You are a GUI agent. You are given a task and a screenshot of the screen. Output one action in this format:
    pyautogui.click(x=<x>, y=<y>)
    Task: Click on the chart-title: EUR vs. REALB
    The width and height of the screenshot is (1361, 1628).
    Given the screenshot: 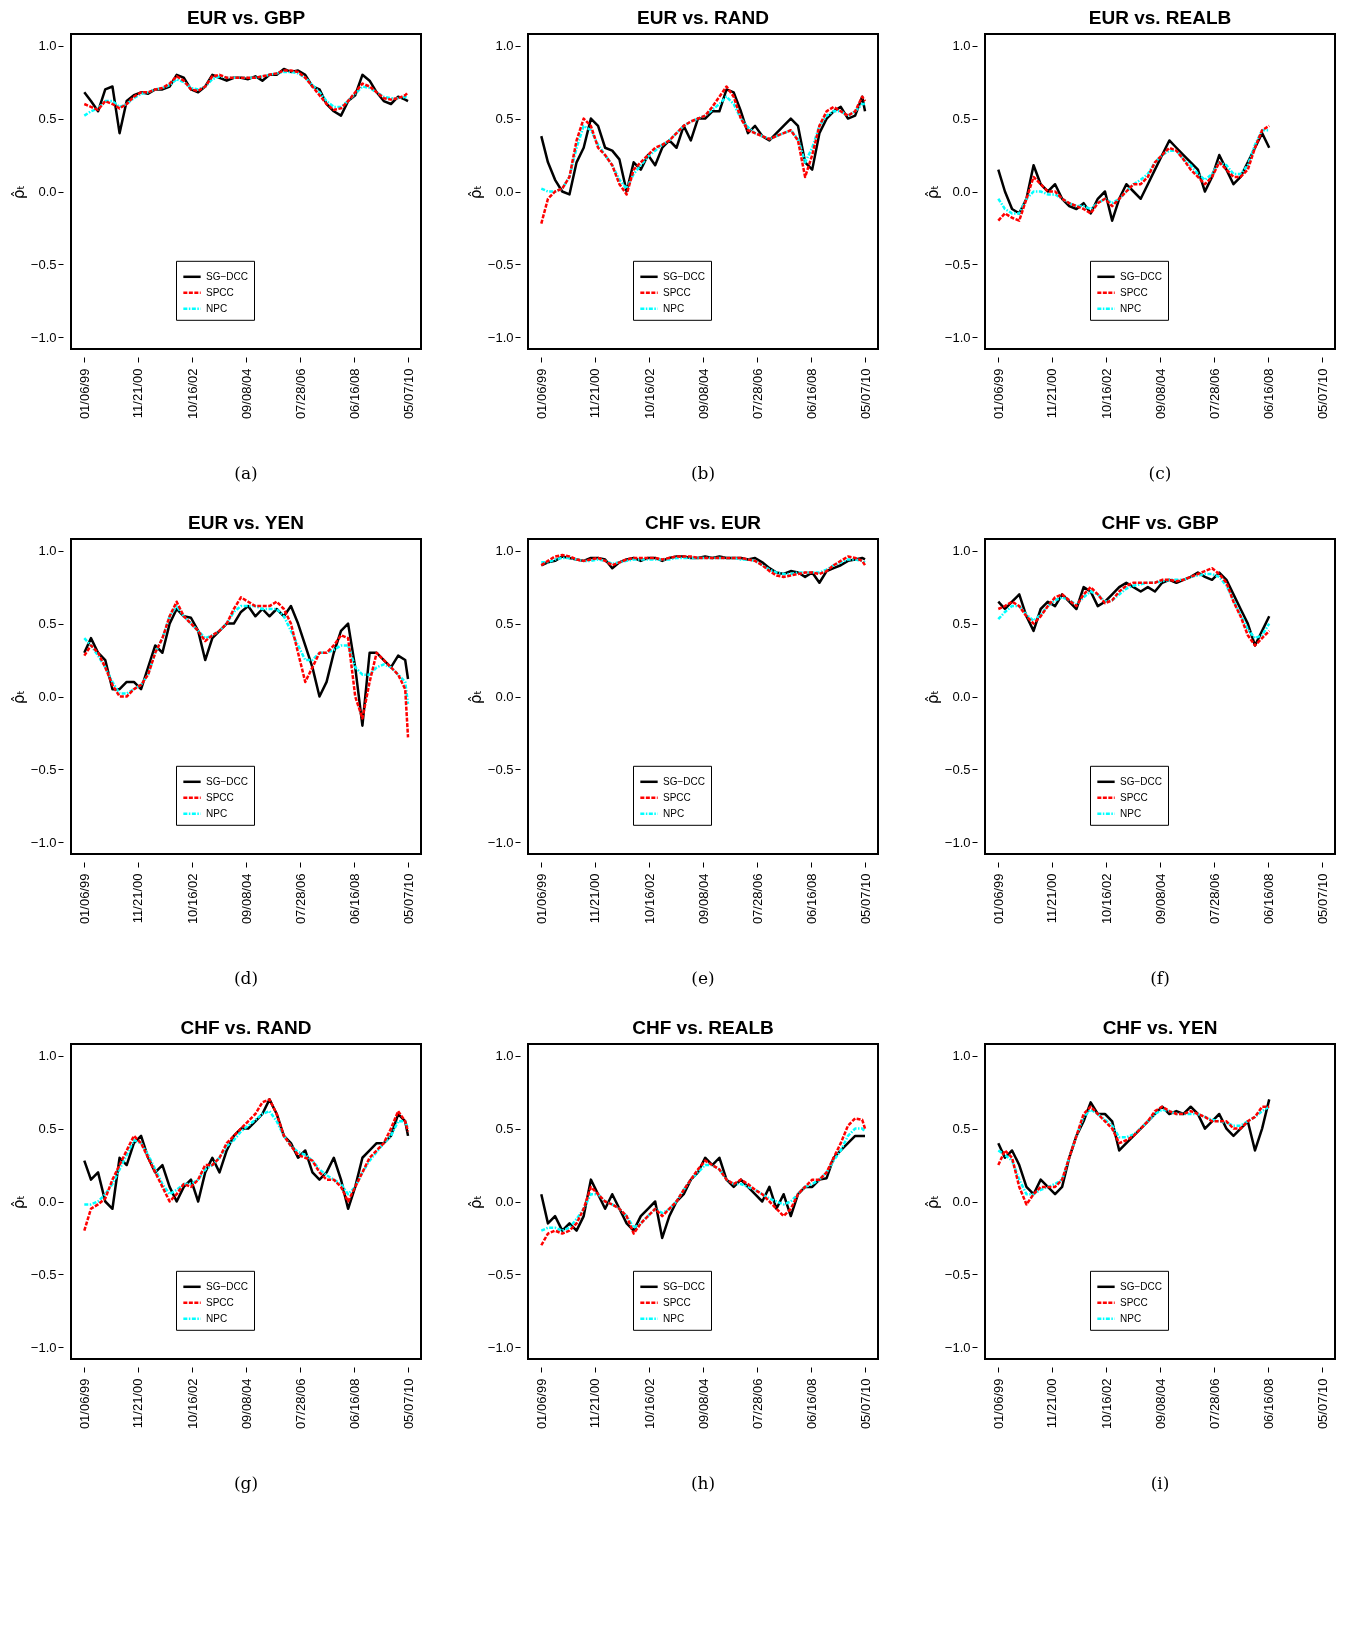 What is the action you would take?
    pyautogui.click(x=1160, y=17)
    